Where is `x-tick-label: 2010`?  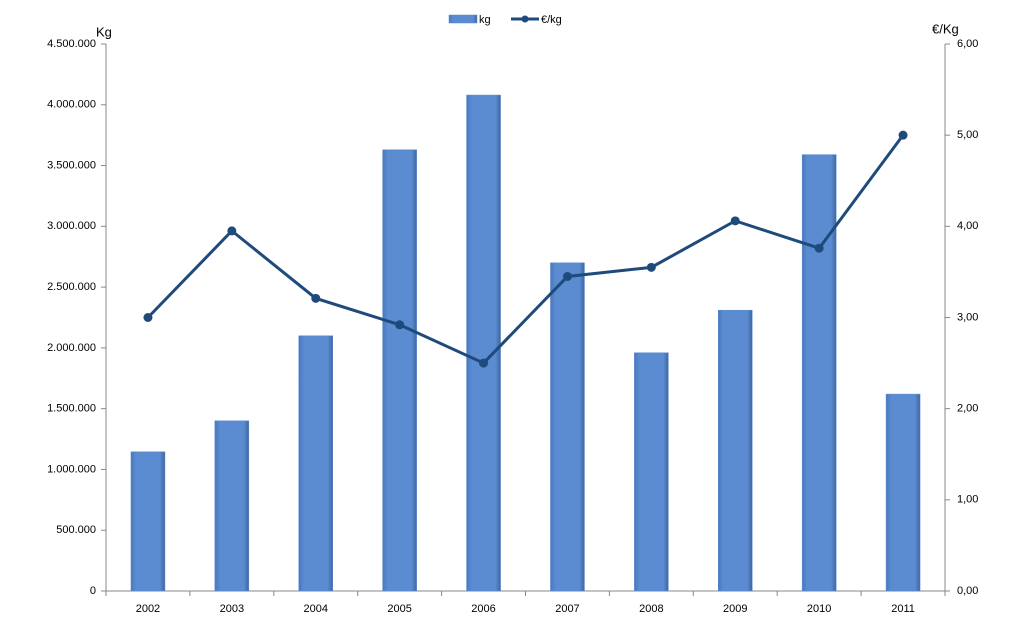 x-tick-label: 2010 is located at coordinates (819, 609).